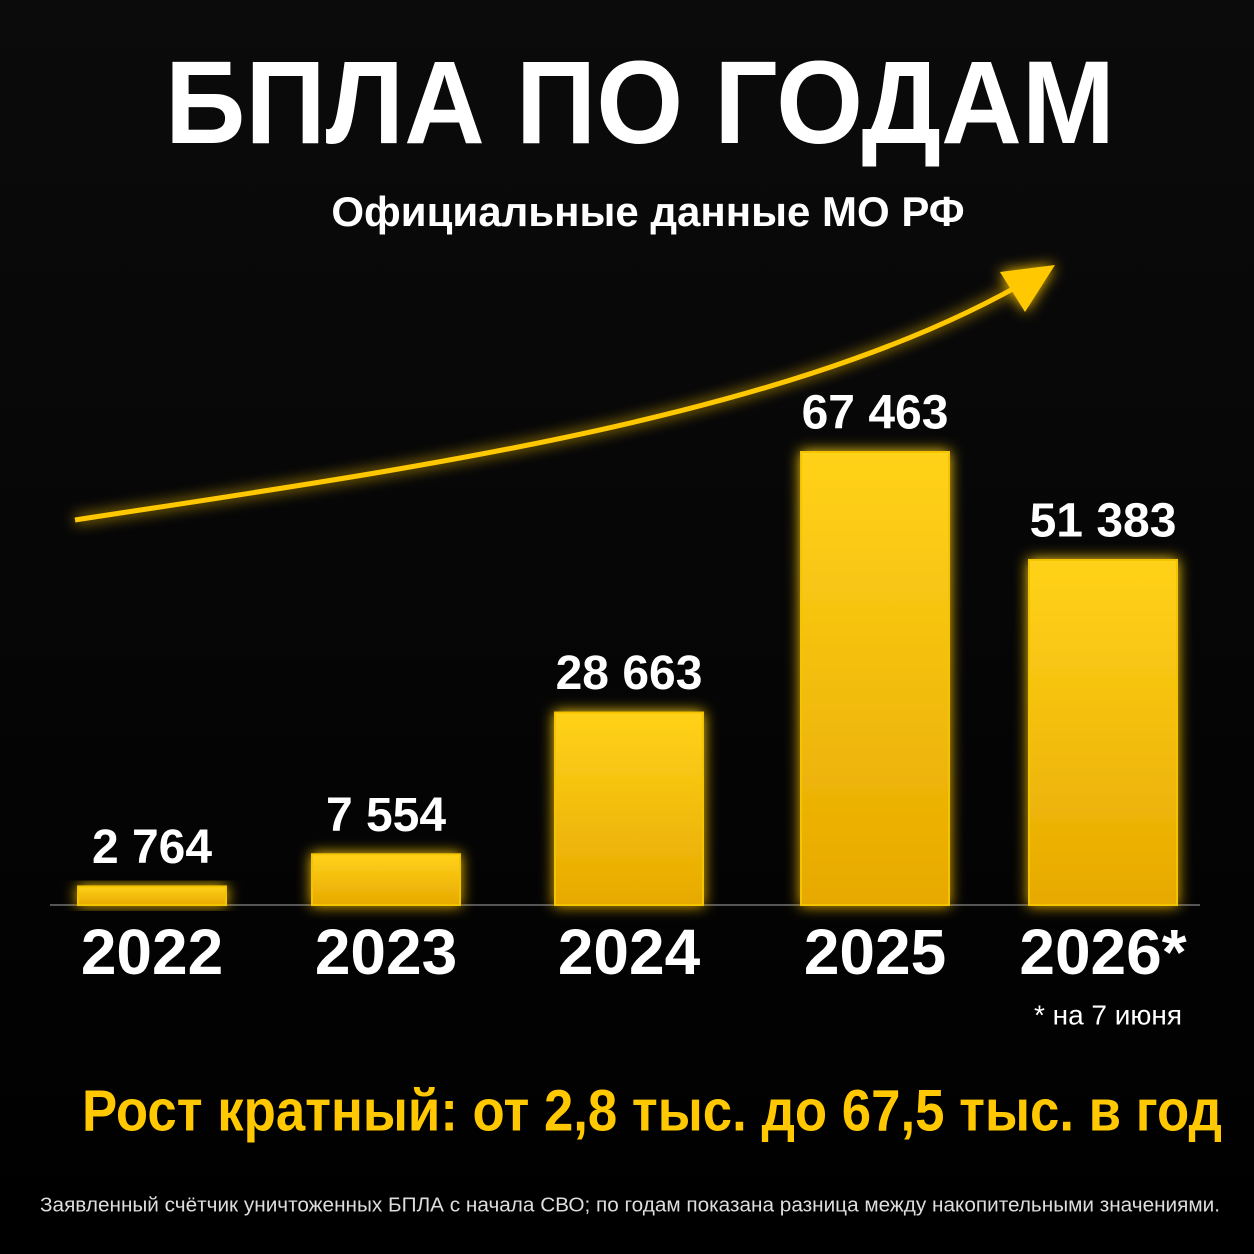 This screenshot has height=1254, width=1254. I want to click on x-tick-label: 2023, so click(386, 952).